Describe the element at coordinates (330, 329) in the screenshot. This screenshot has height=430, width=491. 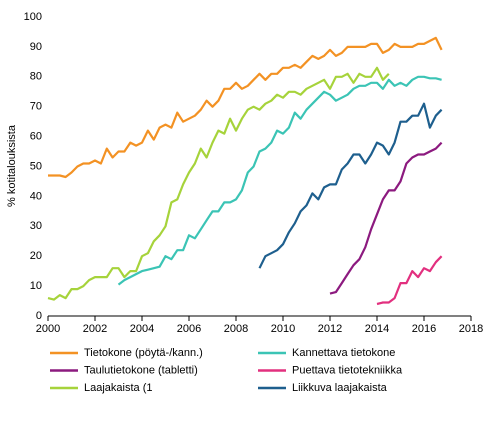
I see `x-tick-label: 2012` at that location.